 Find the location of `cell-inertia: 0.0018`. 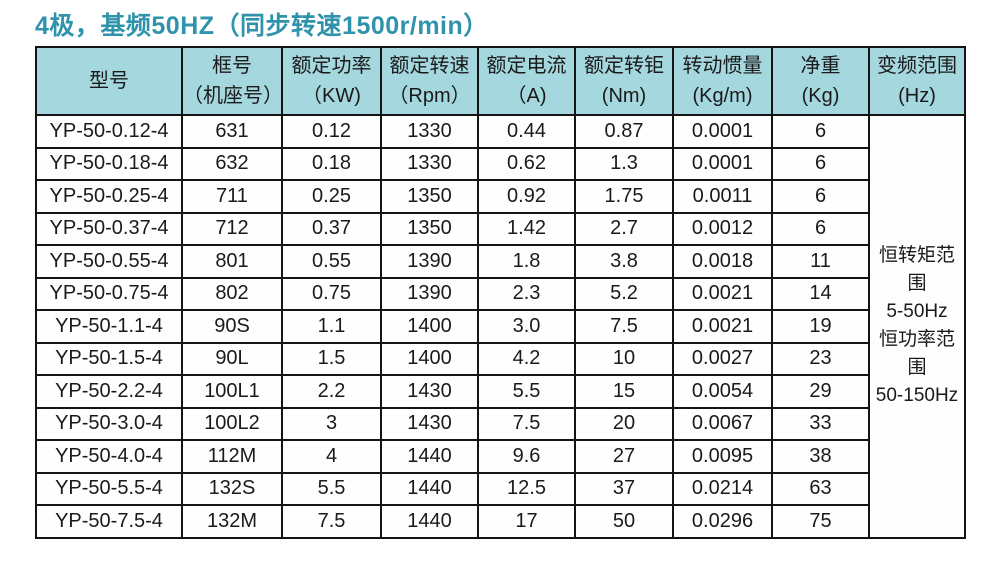

cell-inertia: 0.0018 is located at coordinates (722, 261).